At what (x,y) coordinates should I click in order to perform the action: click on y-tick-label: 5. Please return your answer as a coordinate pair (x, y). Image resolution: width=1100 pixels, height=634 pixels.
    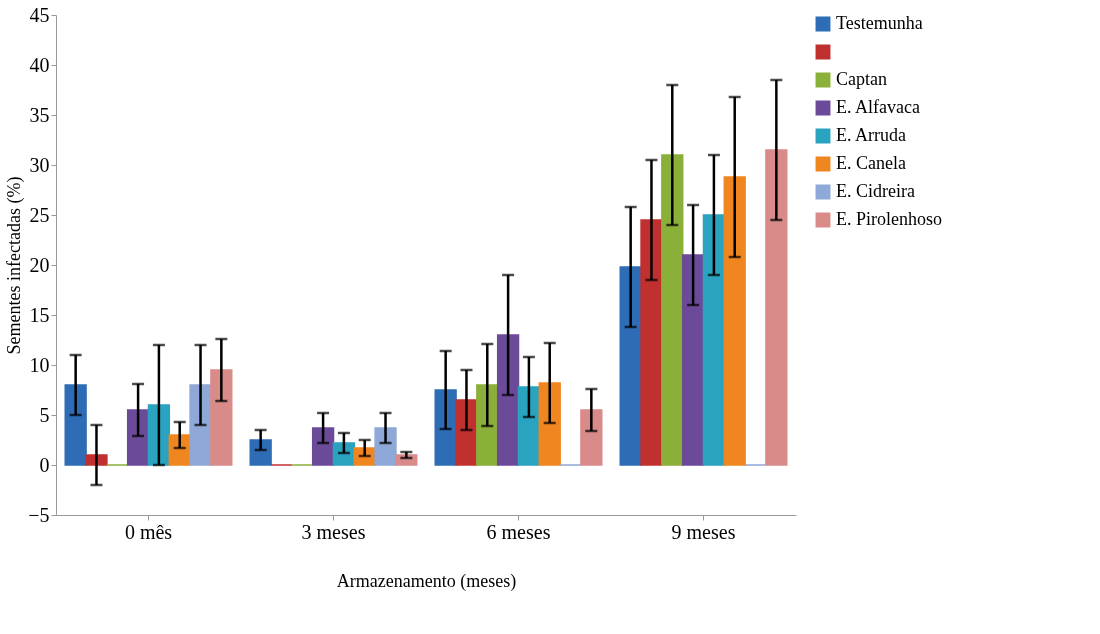
    Looking at the image, I should click on (44, 414).